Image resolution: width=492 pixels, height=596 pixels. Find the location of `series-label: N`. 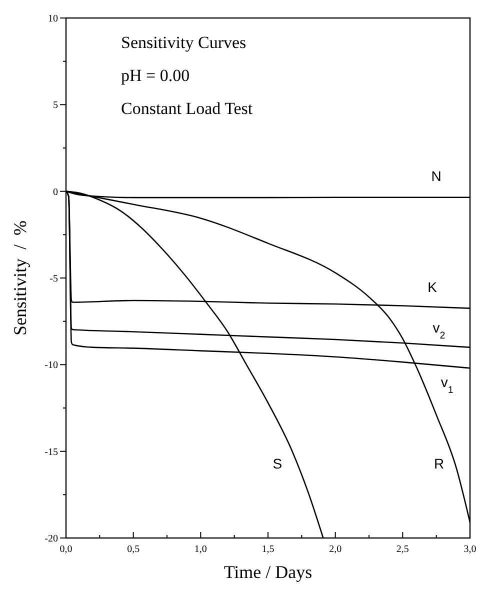

series-label: N is located at coordinates (436, 176).